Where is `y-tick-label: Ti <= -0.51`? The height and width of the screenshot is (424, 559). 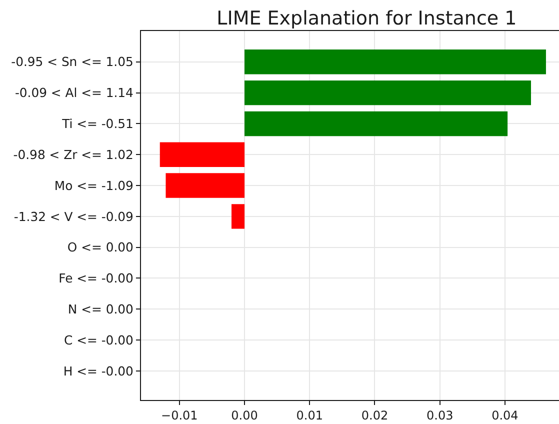 y-tick-label: Ti <= -0.51 is located at coordinates (97, 124).